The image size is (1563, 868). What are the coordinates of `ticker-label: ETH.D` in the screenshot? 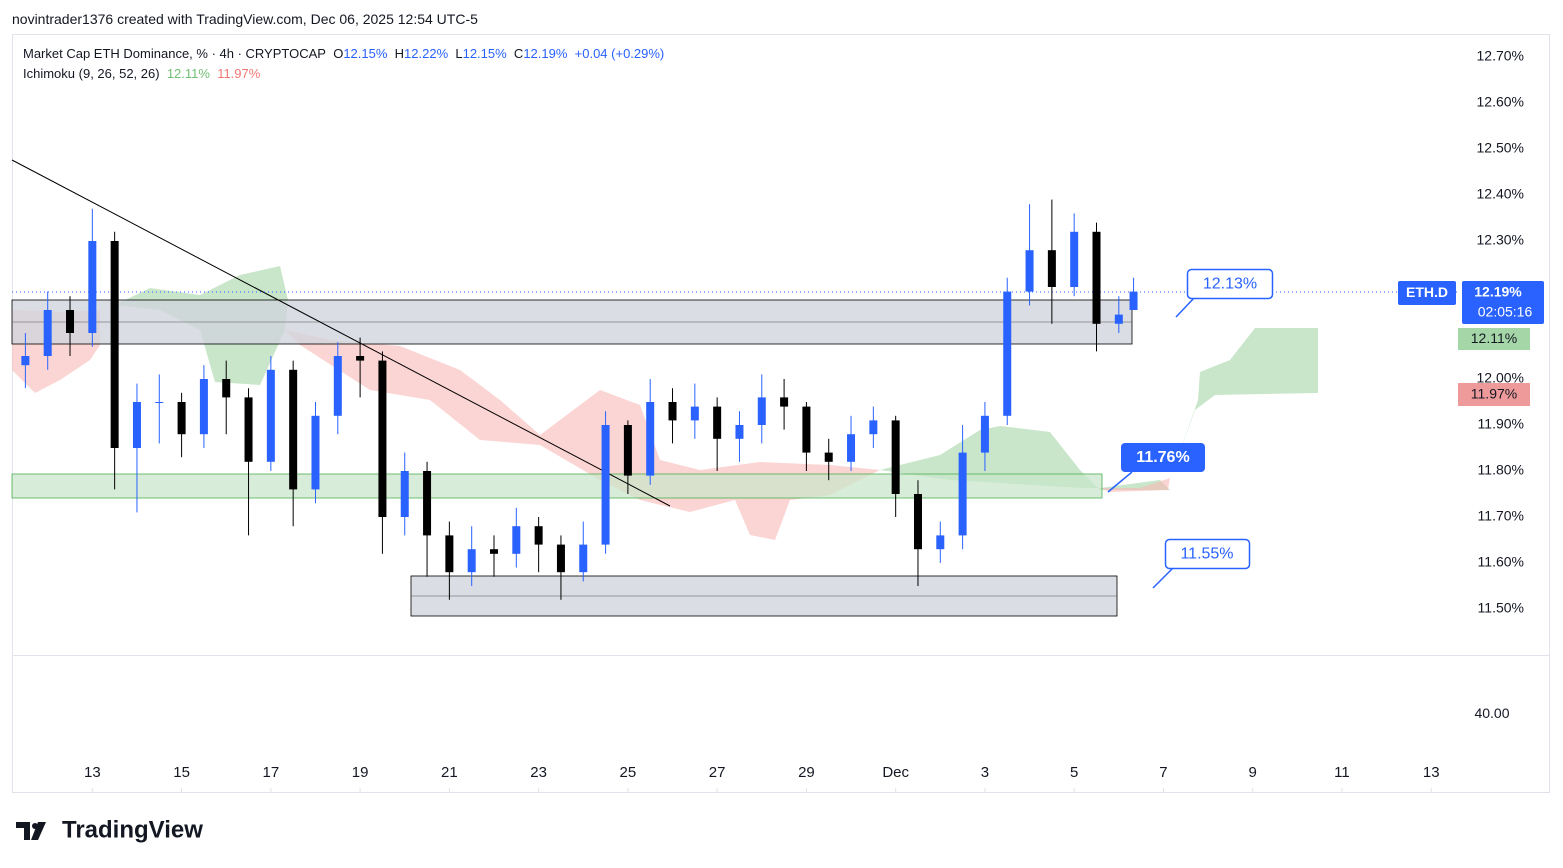 It's located at (1427, 292).